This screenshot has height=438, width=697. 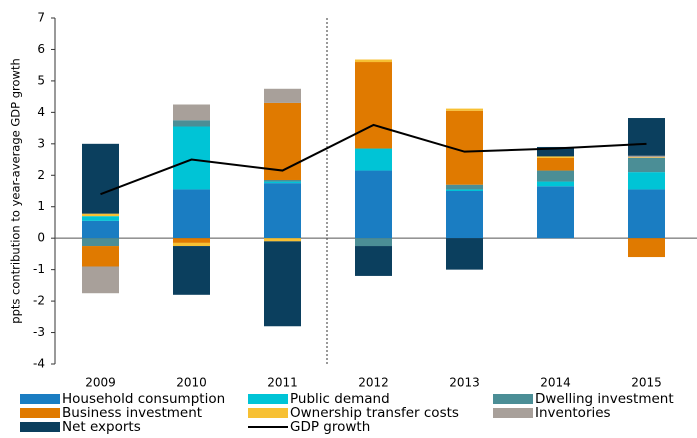 What do you see at coordinates (374, 413) in the screenshot?
I see `legend-label: Ownership transfer costs` at bounding box center [374, 413].